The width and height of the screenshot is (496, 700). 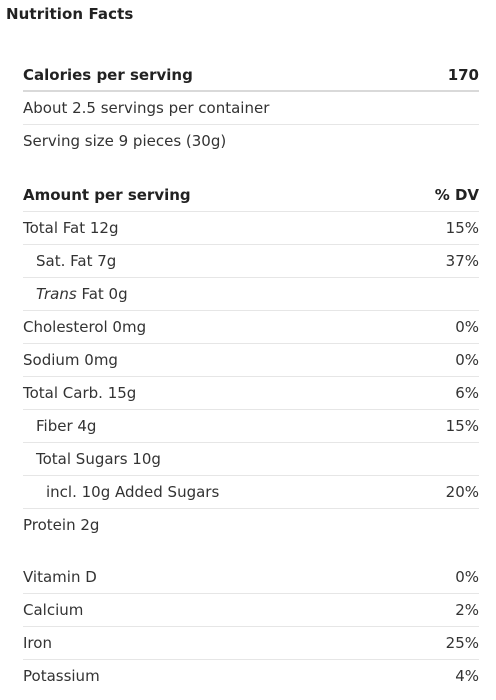 What do you see at coordinates (61, 525) in the screenshot?
I see `nutrient-label: Protein 2g` at bounding box center [61, 525].